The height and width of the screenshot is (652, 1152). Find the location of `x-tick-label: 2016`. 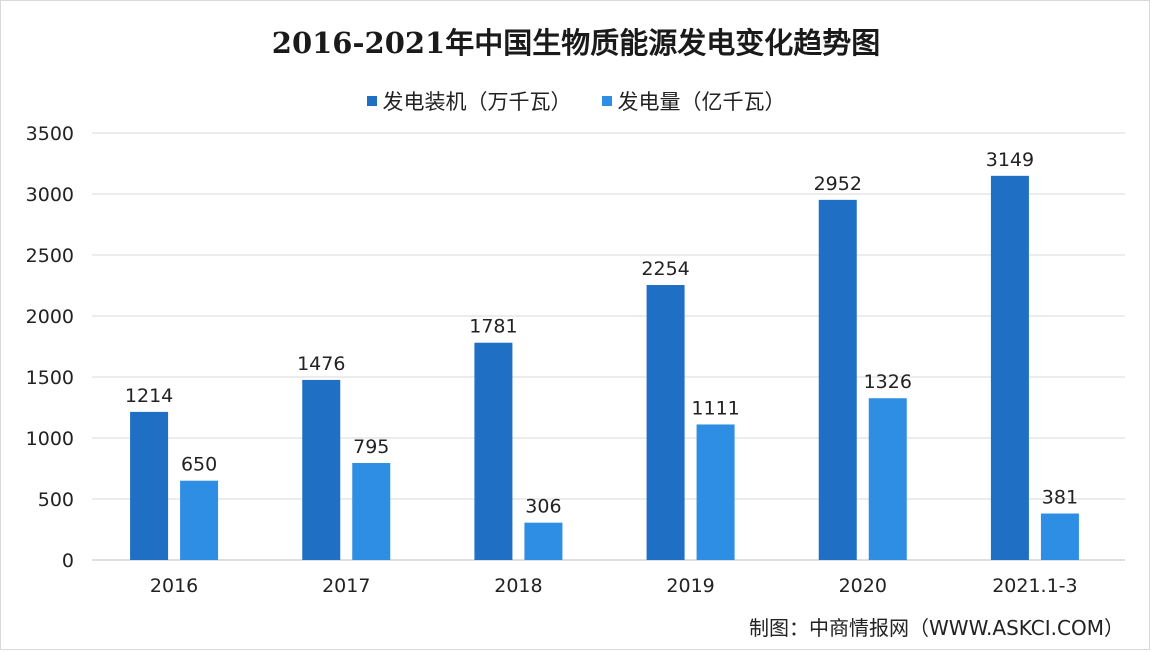

x-tick-label: 2016 is located at coordinates (174, 586).